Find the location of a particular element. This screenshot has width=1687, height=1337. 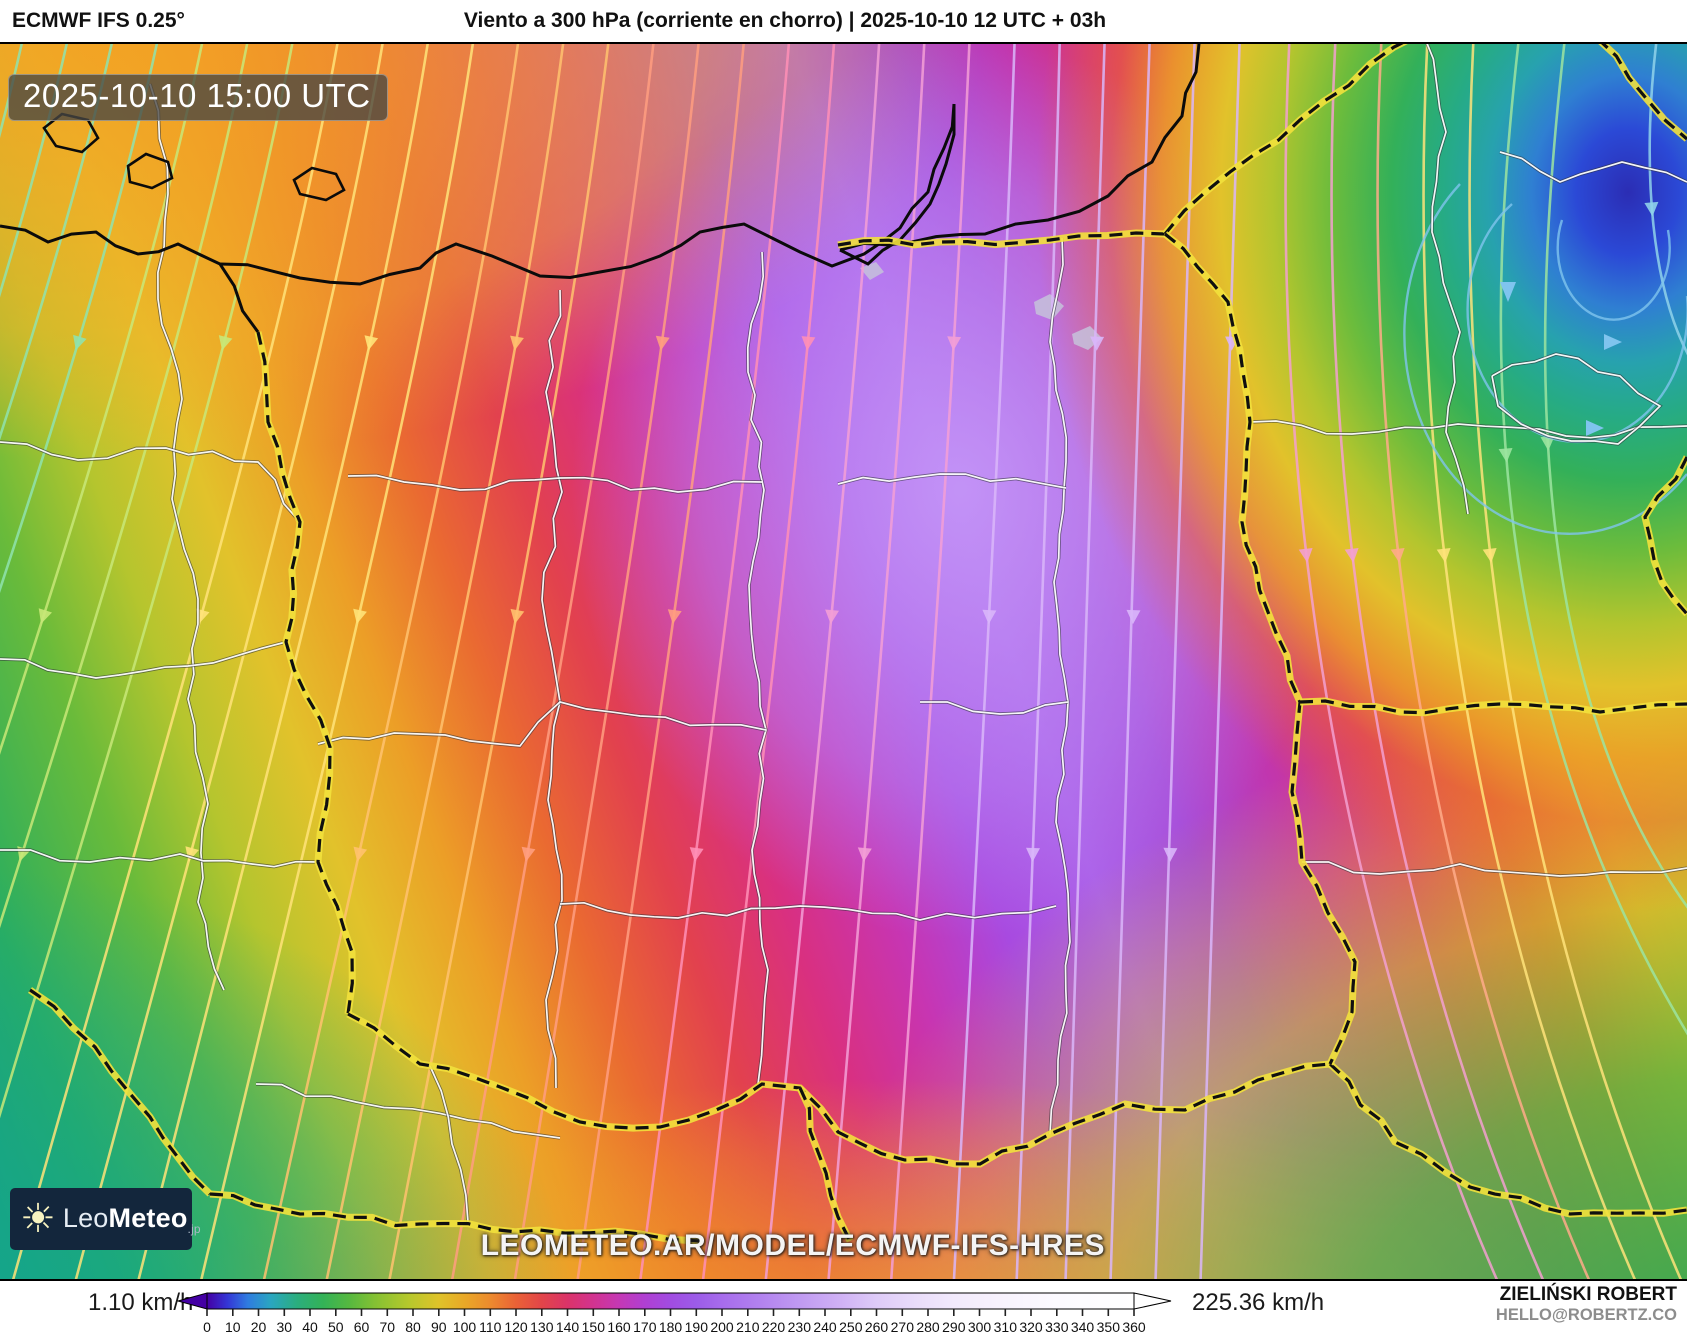

watermark: LEOMETEO.AR/MODEL/ECMWF-IFS-HRES is located at coordinates (793, 1245).